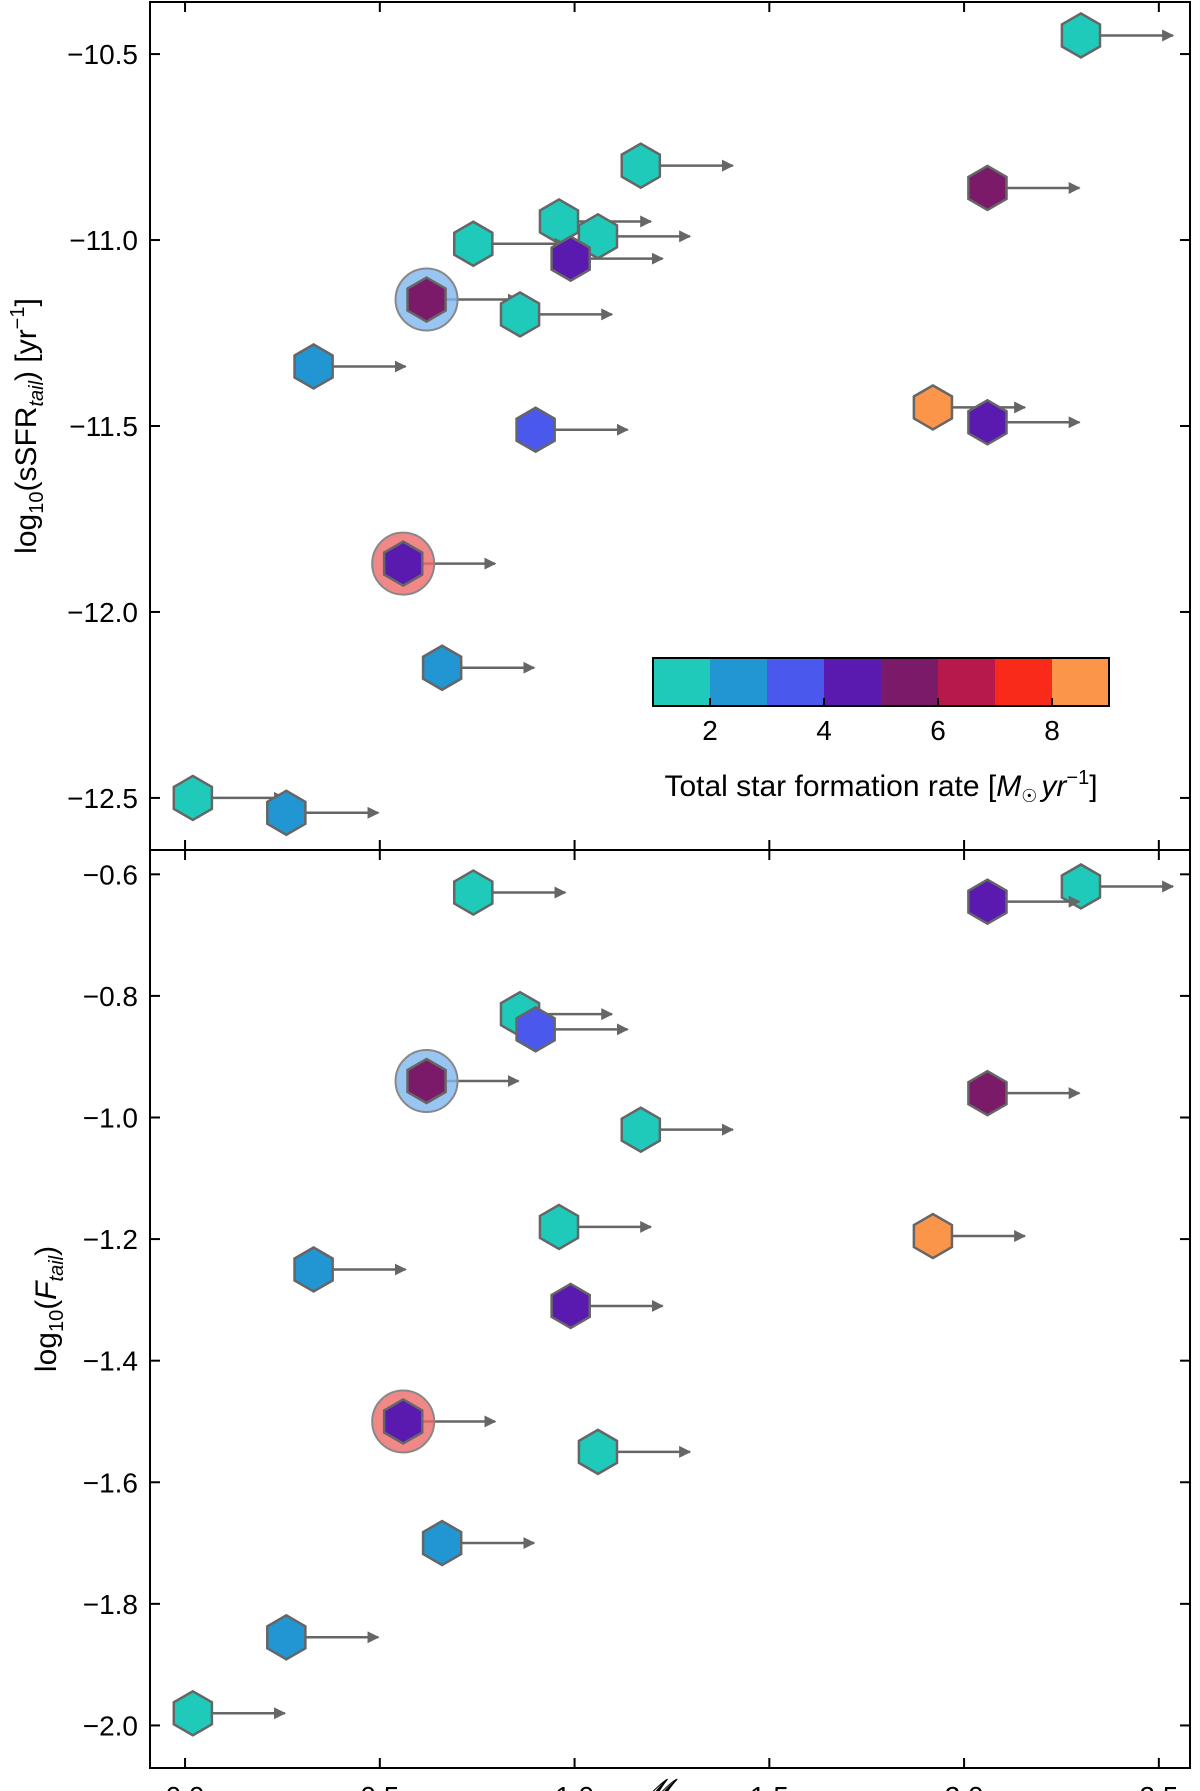 This screenshot has height=1791, width=1200. I want to click on xlabel: 𝓜, so click(657, 1782).